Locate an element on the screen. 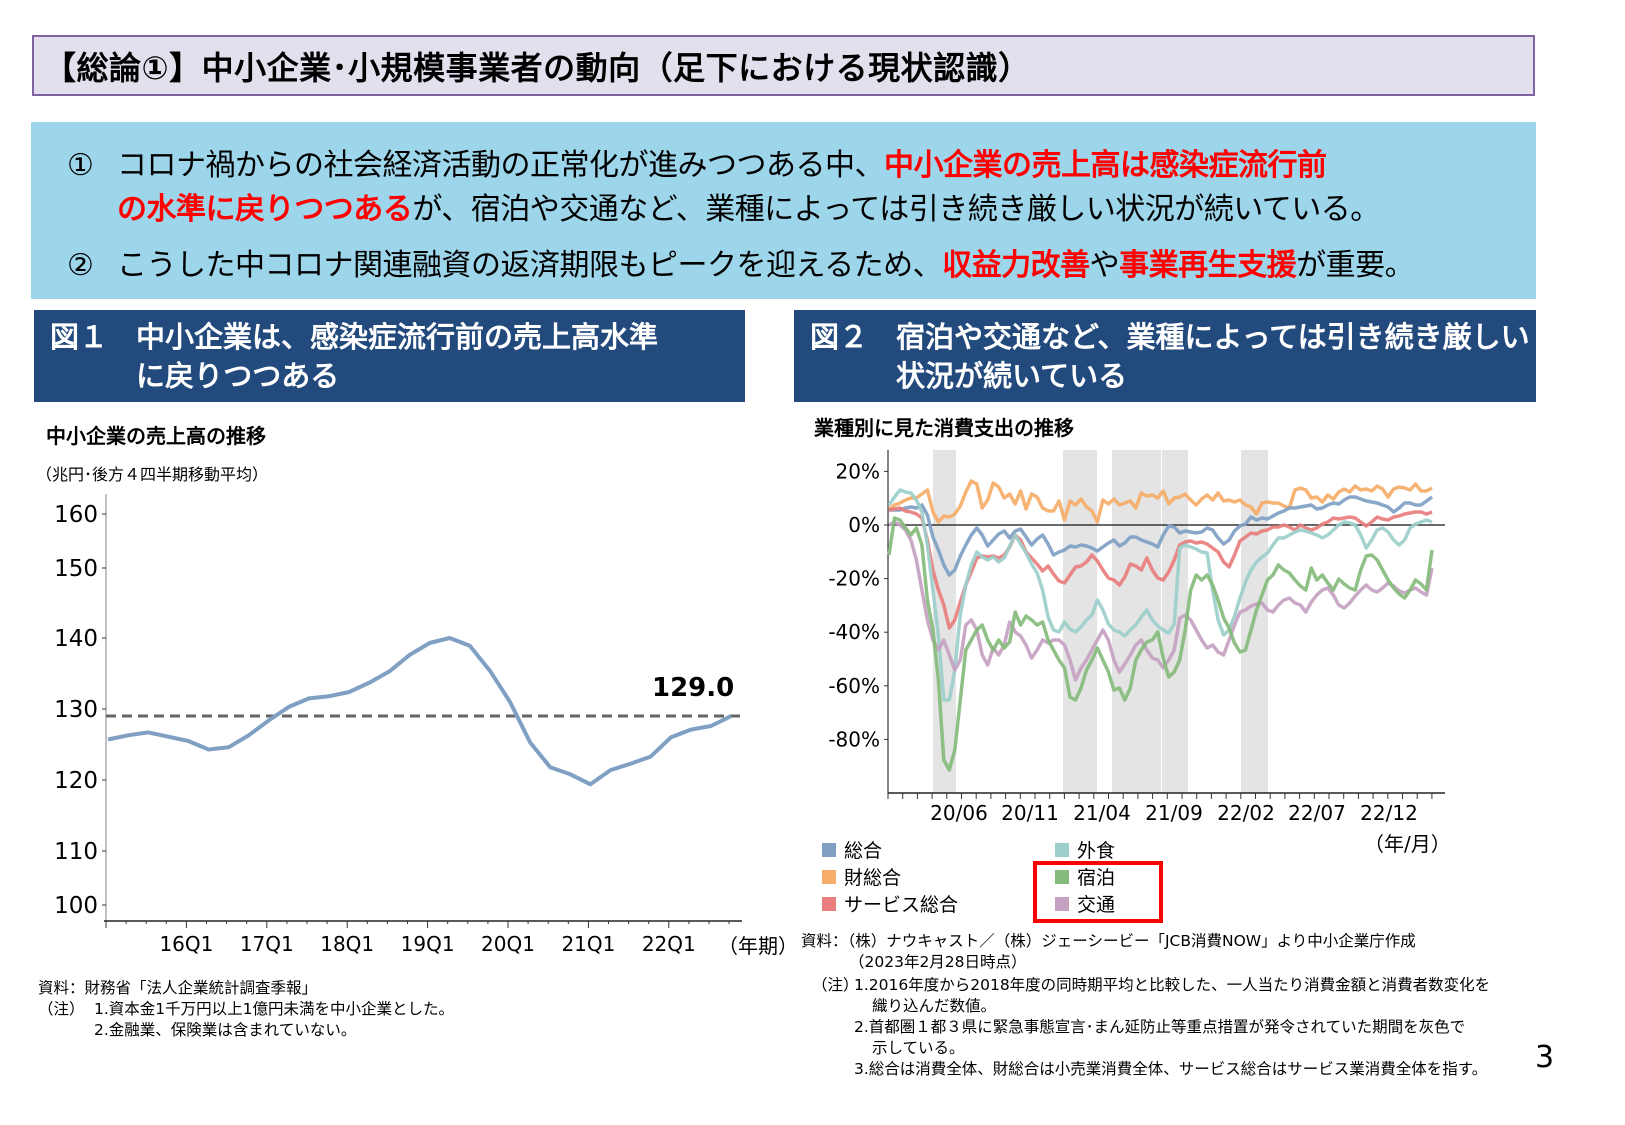  svg-text: 22/02 is located at coordinates (1246, 813).